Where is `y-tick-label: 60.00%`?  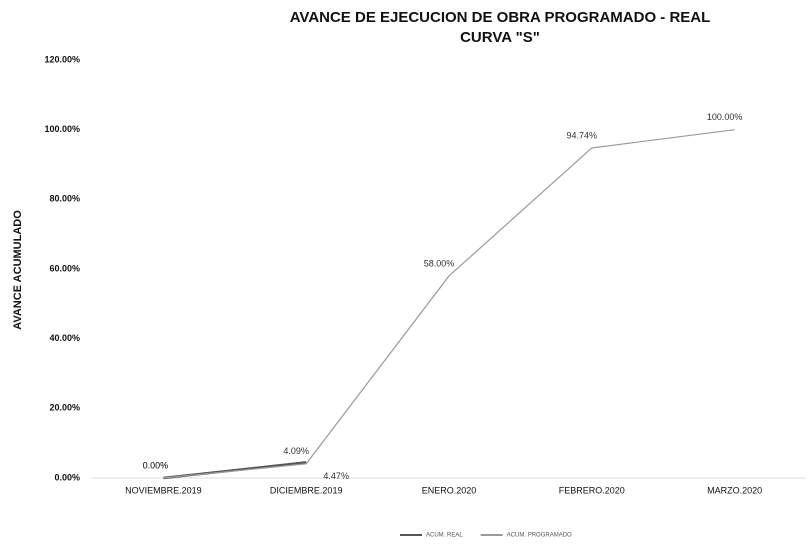 y-tick-label: 60.00% is located at coordinates (64, 268).